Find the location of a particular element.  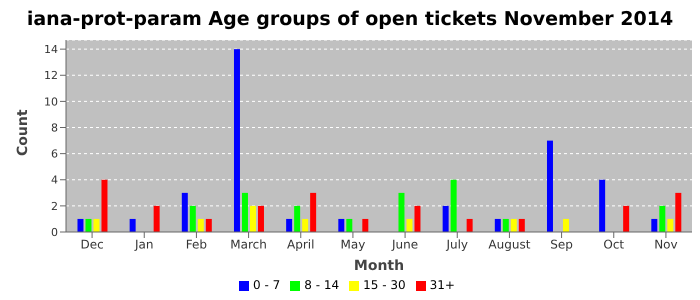

x-tick-label: Nov is located at coordinates (666, 245).